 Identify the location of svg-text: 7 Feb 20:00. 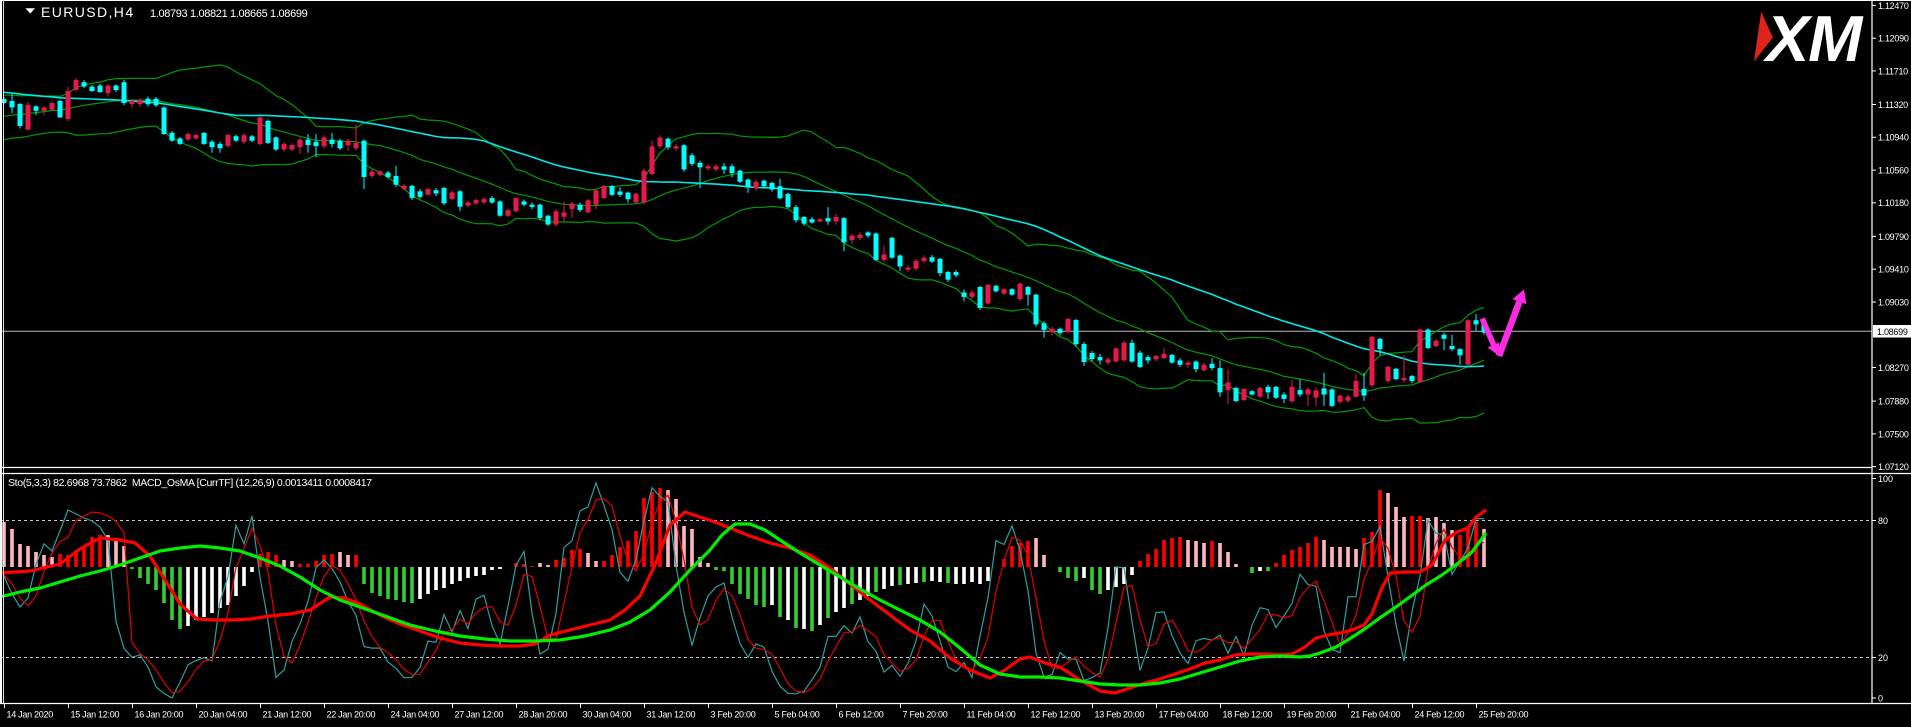
(925, 715).